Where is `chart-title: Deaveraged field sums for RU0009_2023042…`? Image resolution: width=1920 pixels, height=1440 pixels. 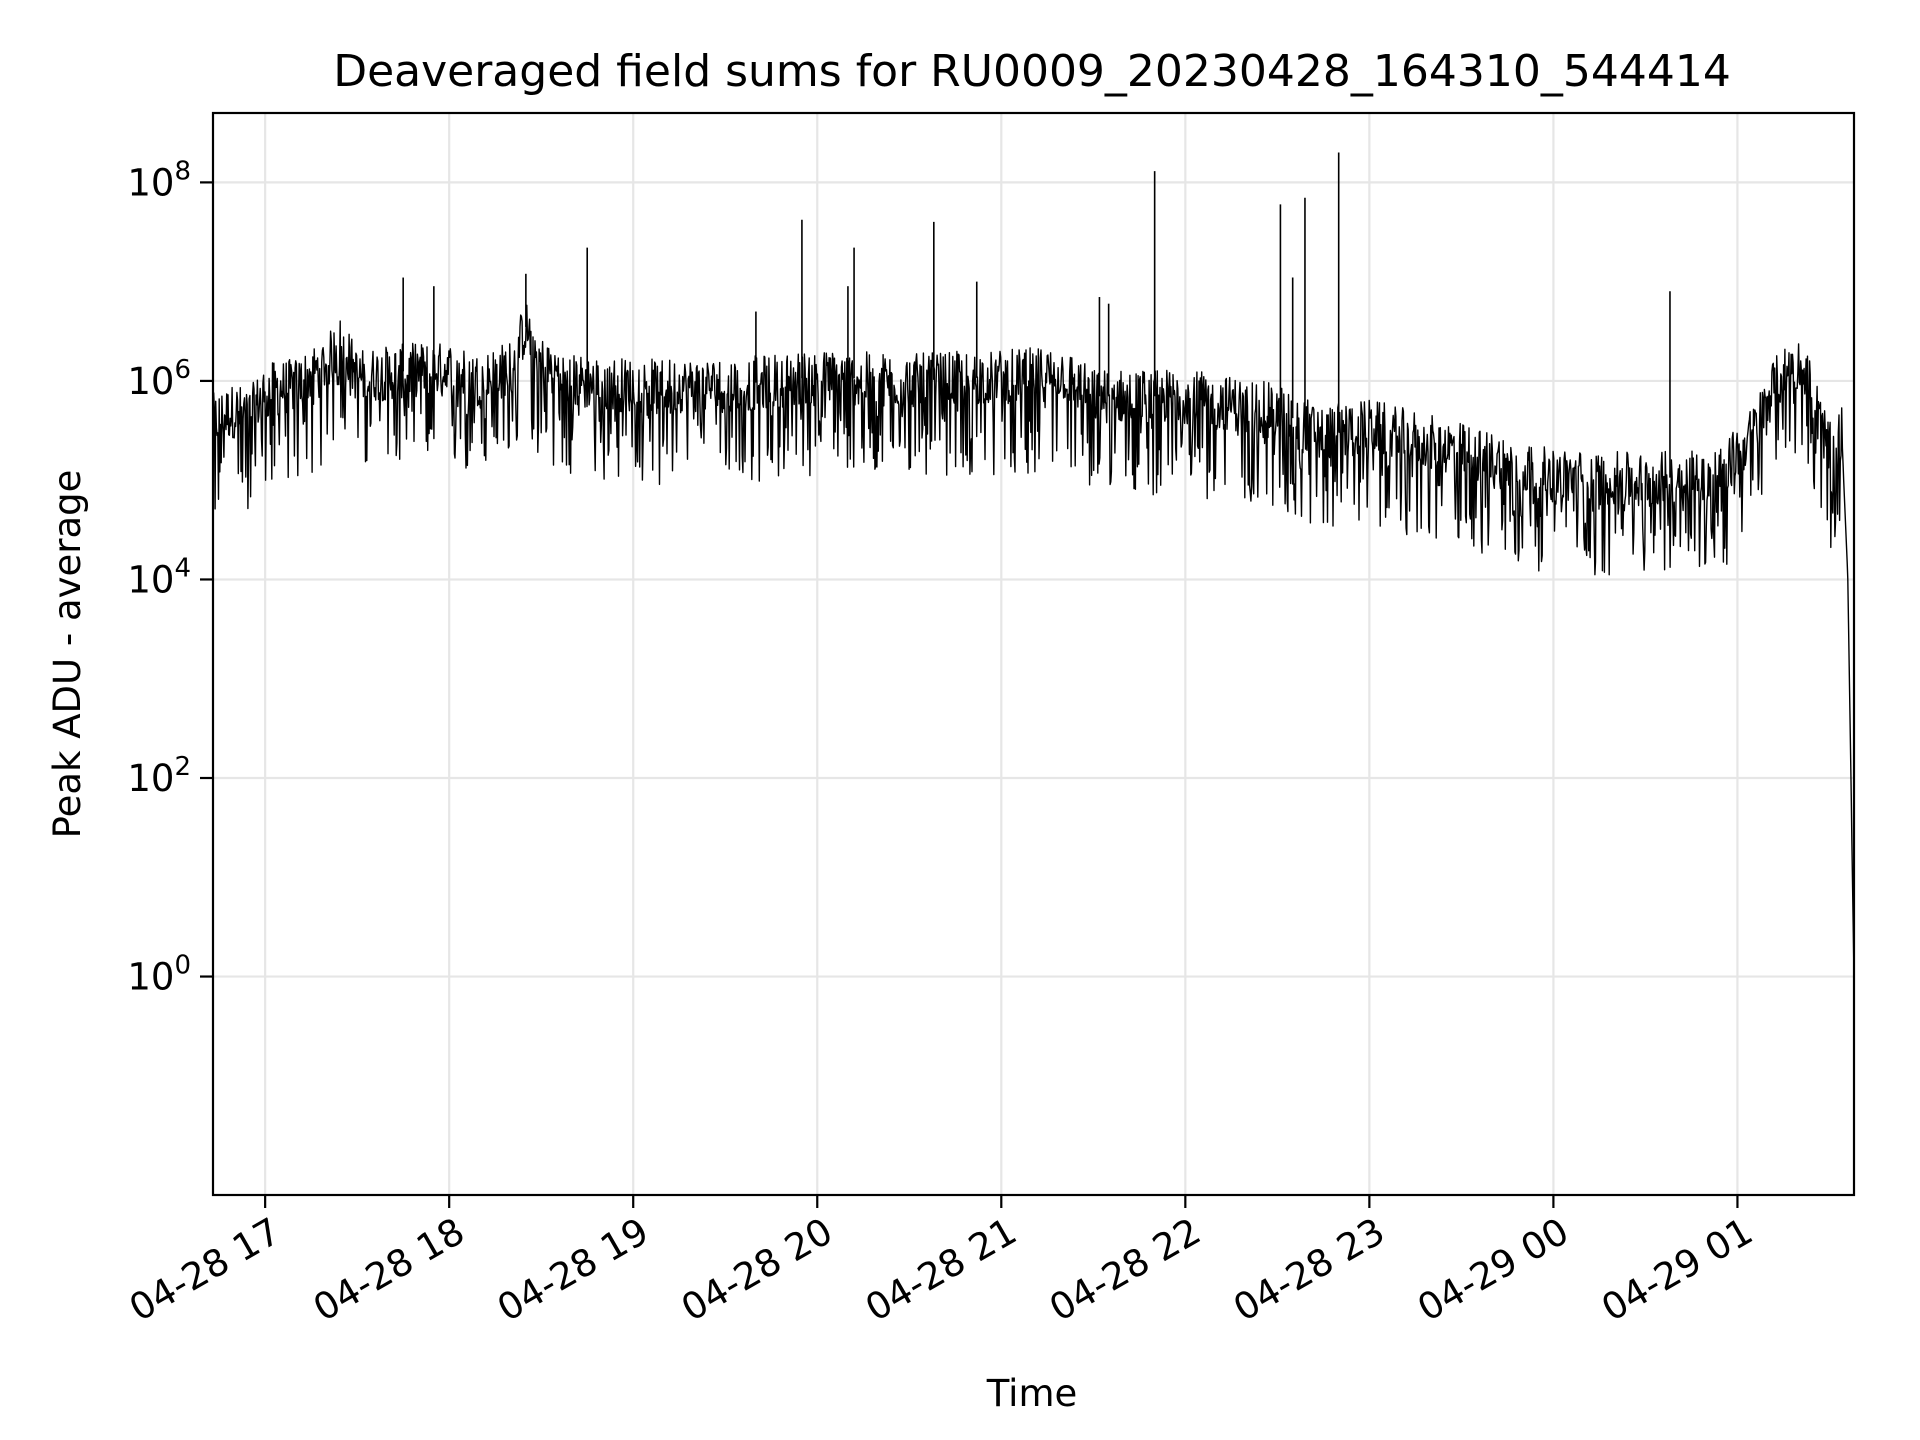
chart-title: Deaveraged field sums for RU0009_2023042… is located at coordinates (1032, 71).